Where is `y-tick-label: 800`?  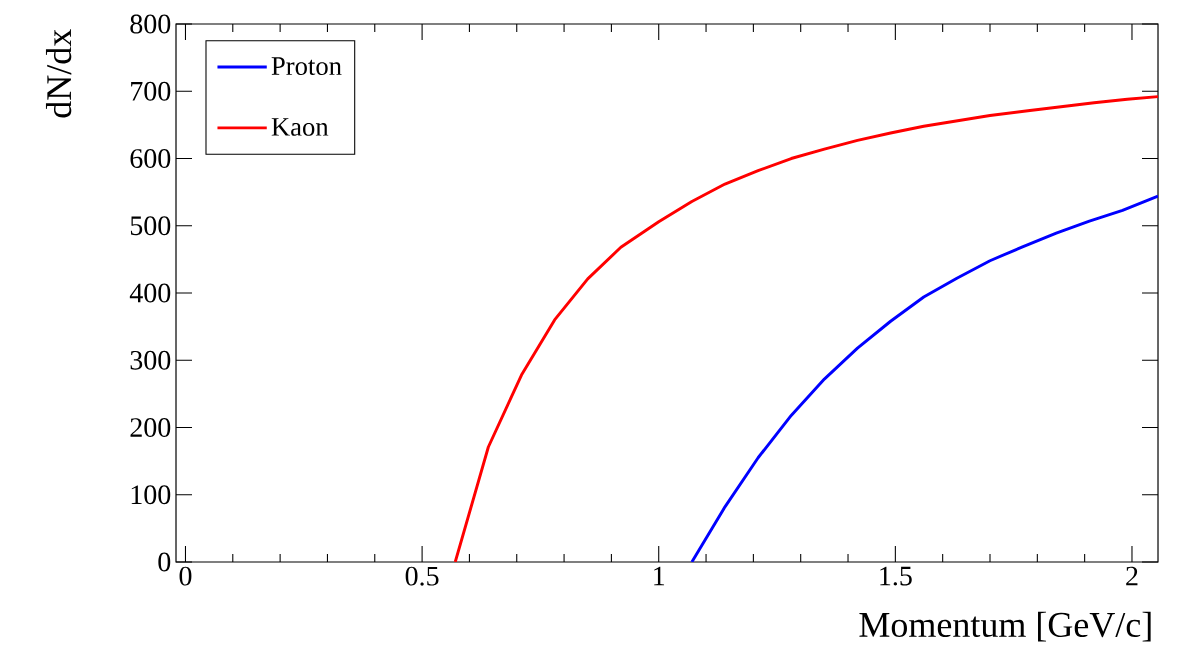 y-tick-label: 800 is located at coordinates (150, 24).